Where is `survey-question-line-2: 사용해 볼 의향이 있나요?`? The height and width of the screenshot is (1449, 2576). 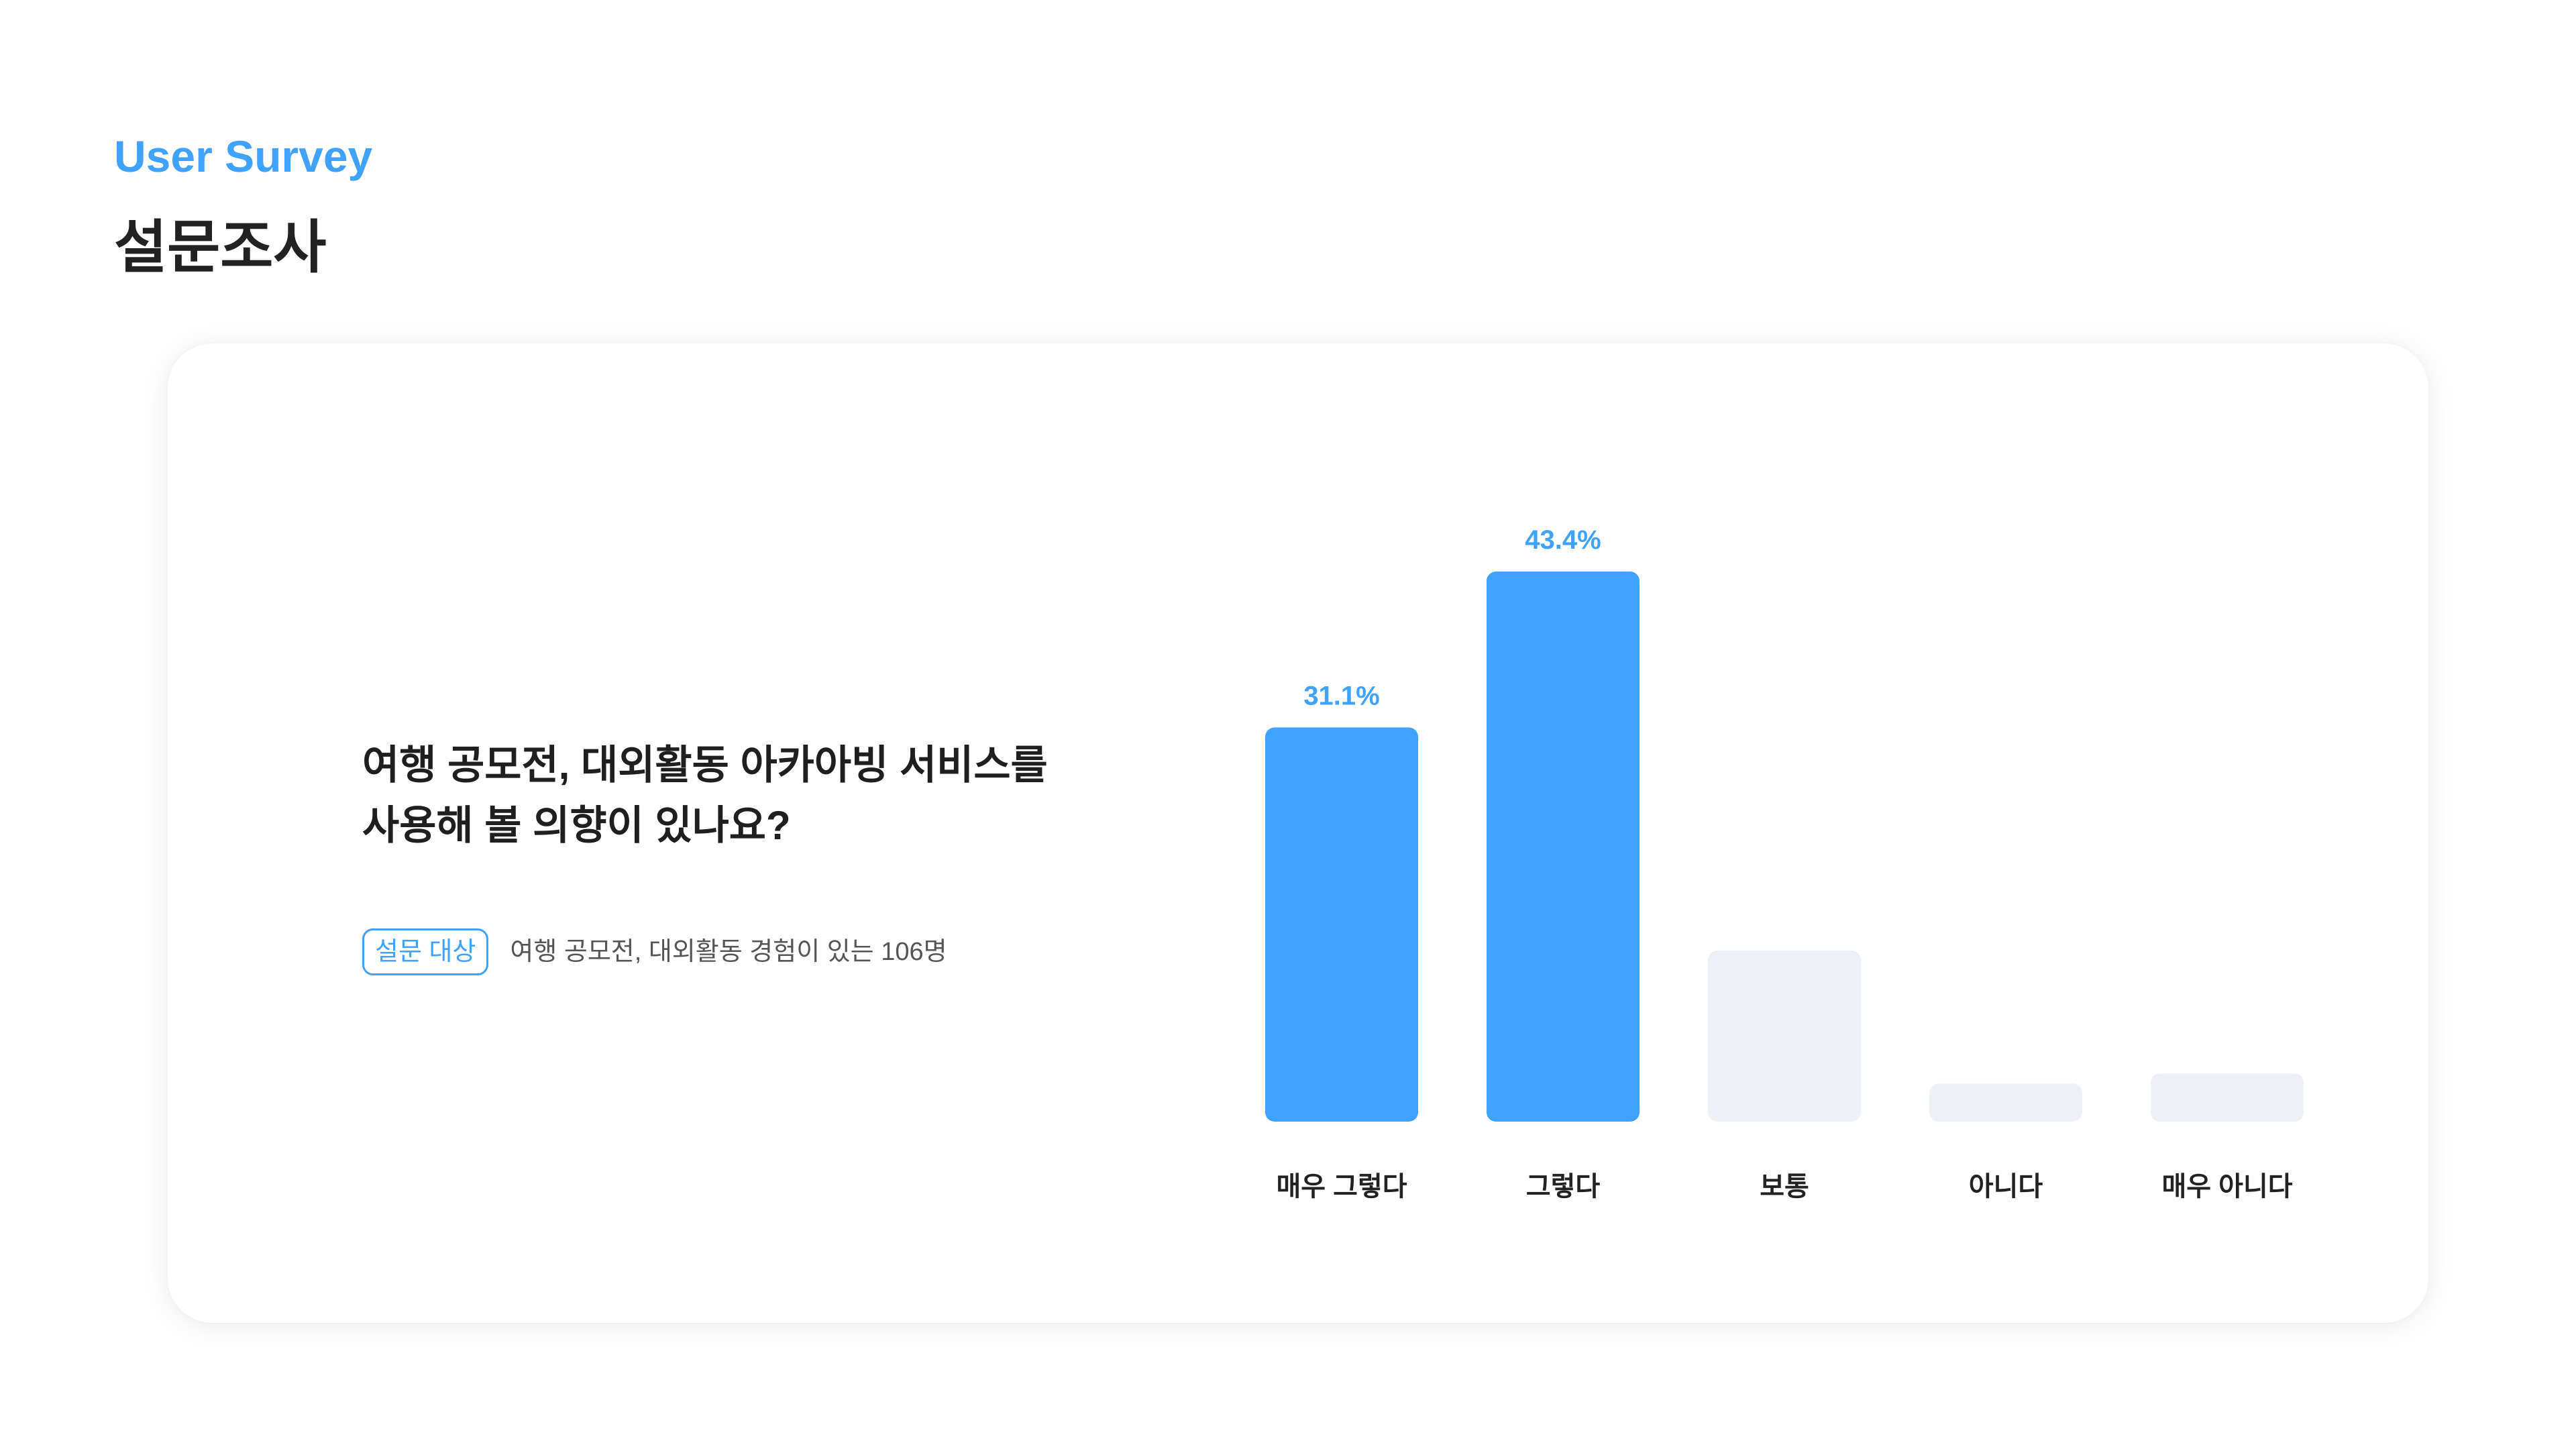 survey-question-line-2: 사용해 볼 의향이 있나요? is located at coordinates (576, 825).